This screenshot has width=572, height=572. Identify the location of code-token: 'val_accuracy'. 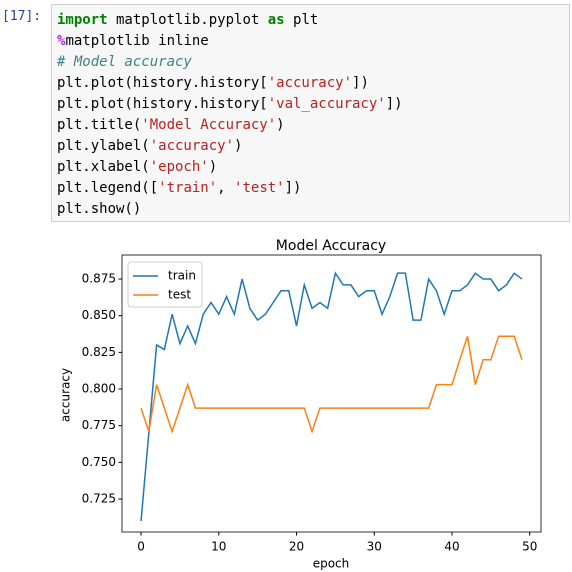
(326, 104).